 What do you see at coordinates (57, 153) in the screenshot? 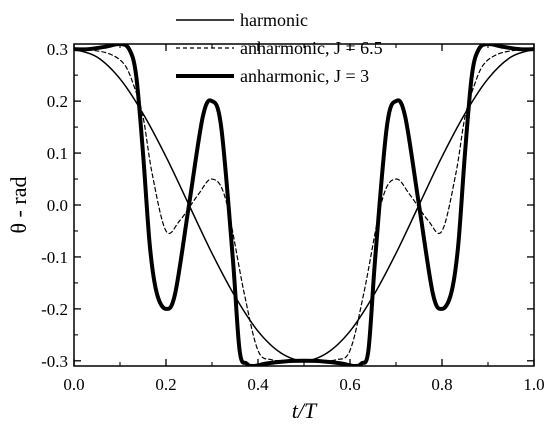
I see `y-tick-label: 0.1` at bounding box center [57, 153].